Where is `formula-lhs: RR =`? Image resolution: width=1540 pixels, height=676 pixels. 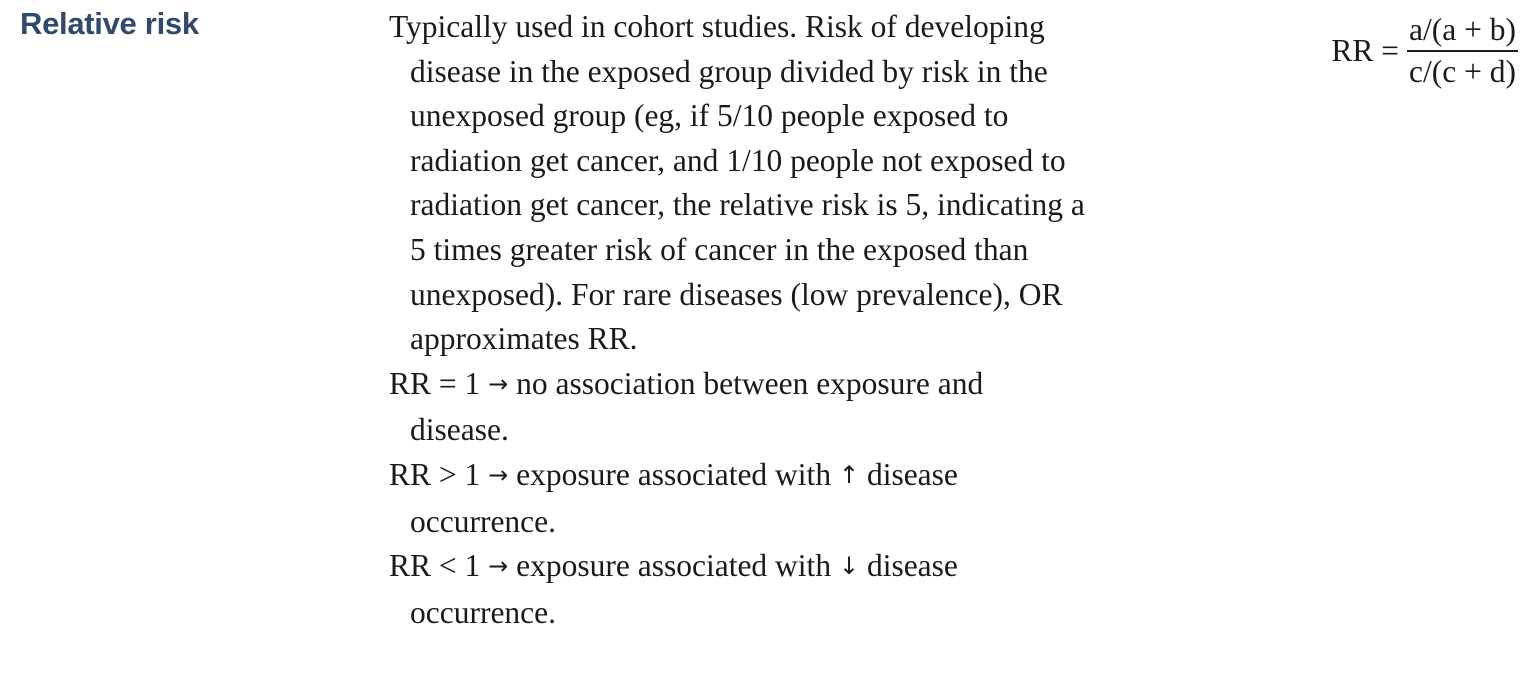 formula-lhs: RR = is located at coordinates (1365, 50).